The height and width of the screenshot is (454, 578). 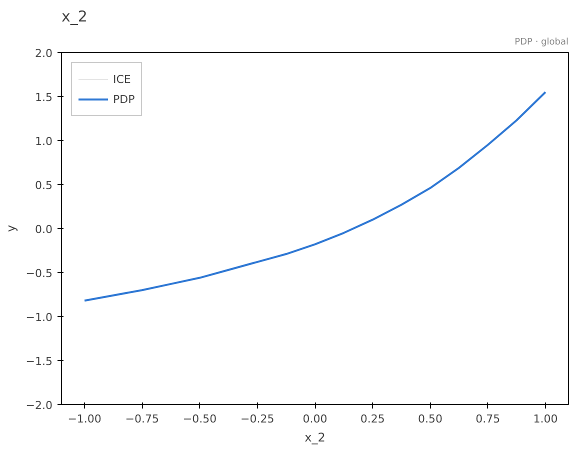 What do you see at coordinates (44, 185) in the screenshot?
I see `y-tick-label: 0.5` at bounding box center [44, 185].